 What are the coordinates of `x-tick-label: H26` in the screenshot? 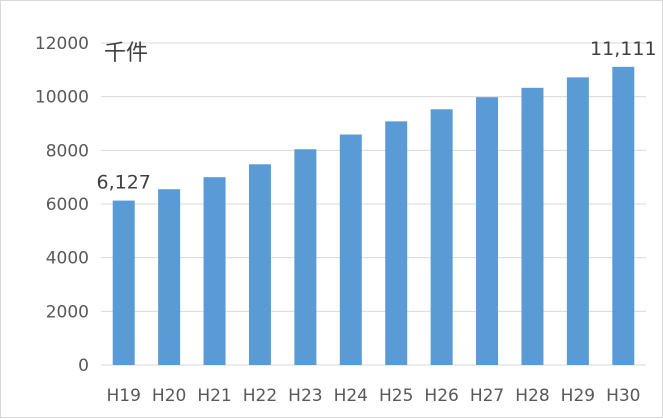 It's located at (441, 396).